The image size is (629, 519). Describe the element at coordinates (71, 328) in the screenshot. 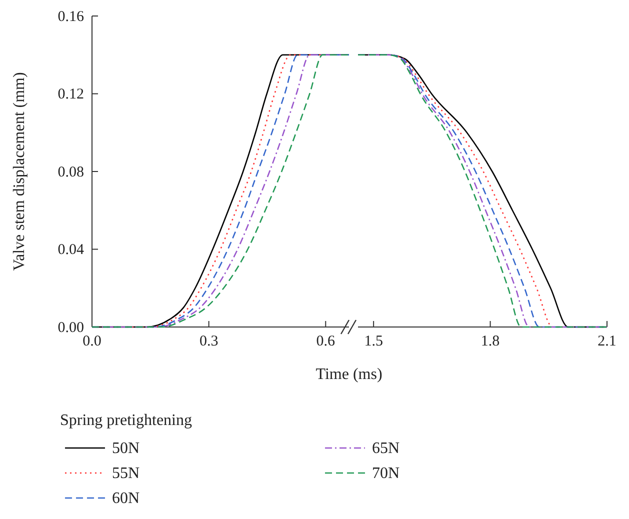

I see `y-tick-label: 0.00` at that location.